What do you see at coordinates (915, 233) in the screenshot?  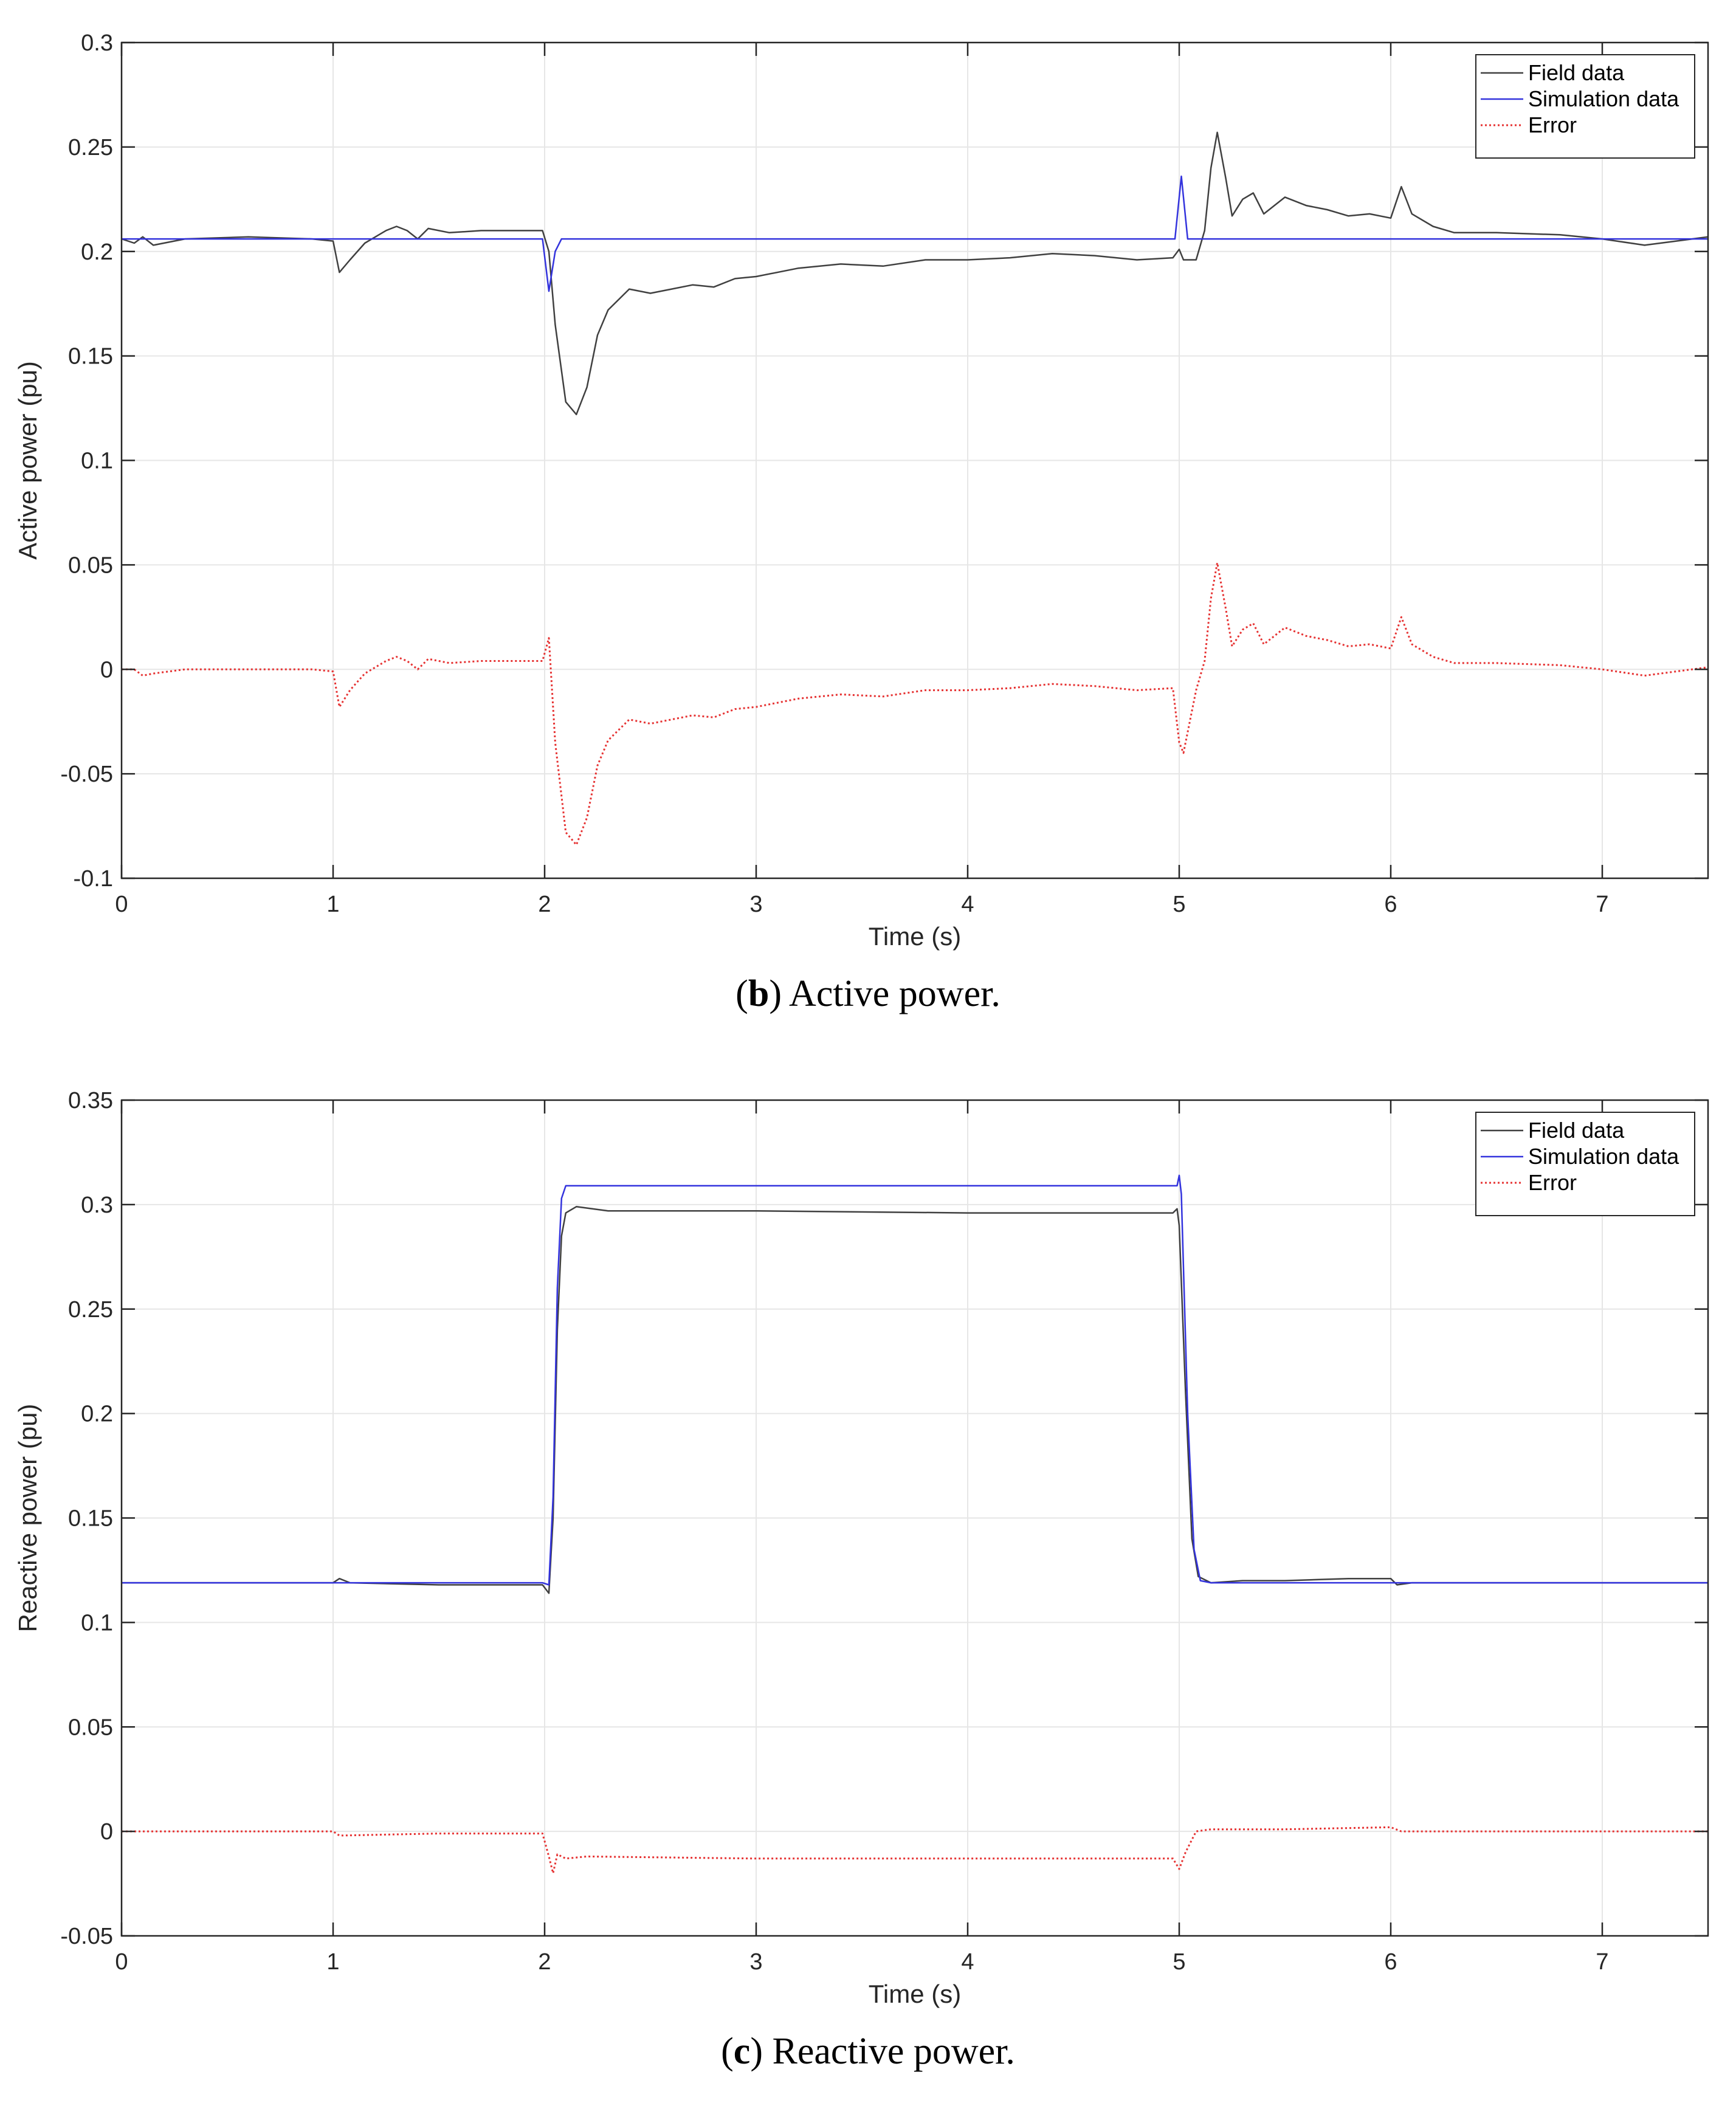 I see `series-line-simulation-data` at bounding box center [915, 233].